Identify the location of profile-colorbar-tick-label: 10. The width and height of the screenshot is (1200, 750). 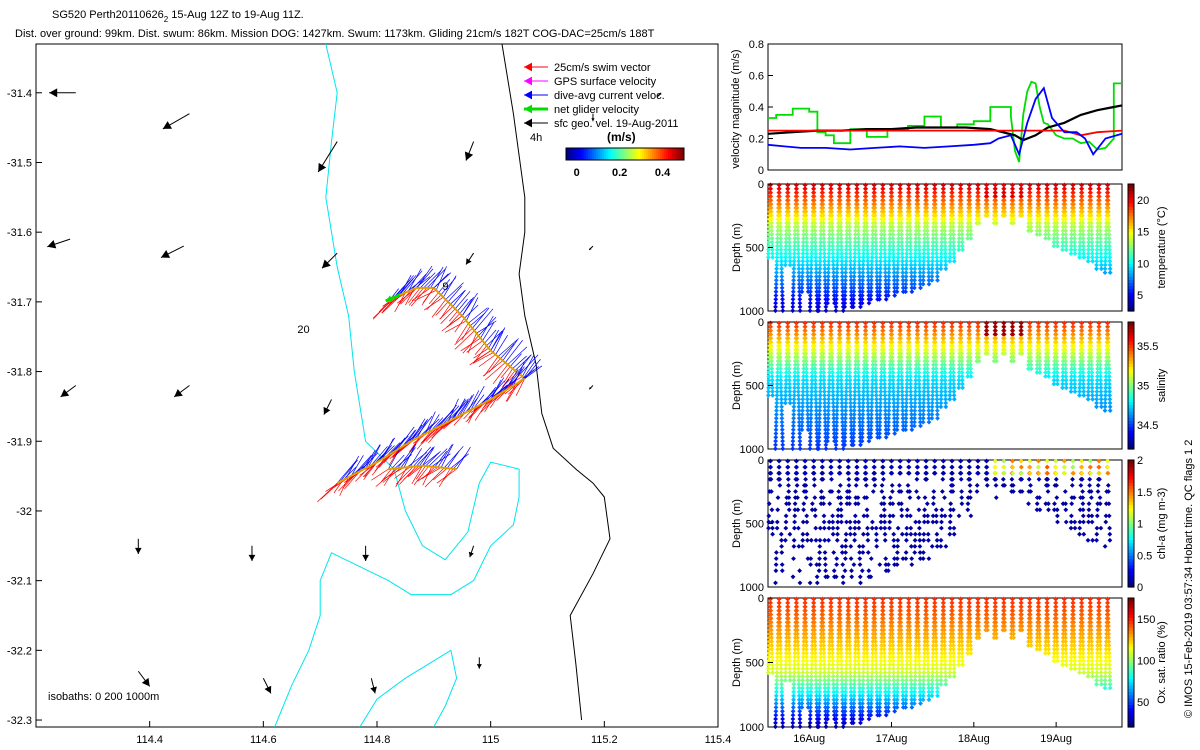
(1143, 264).